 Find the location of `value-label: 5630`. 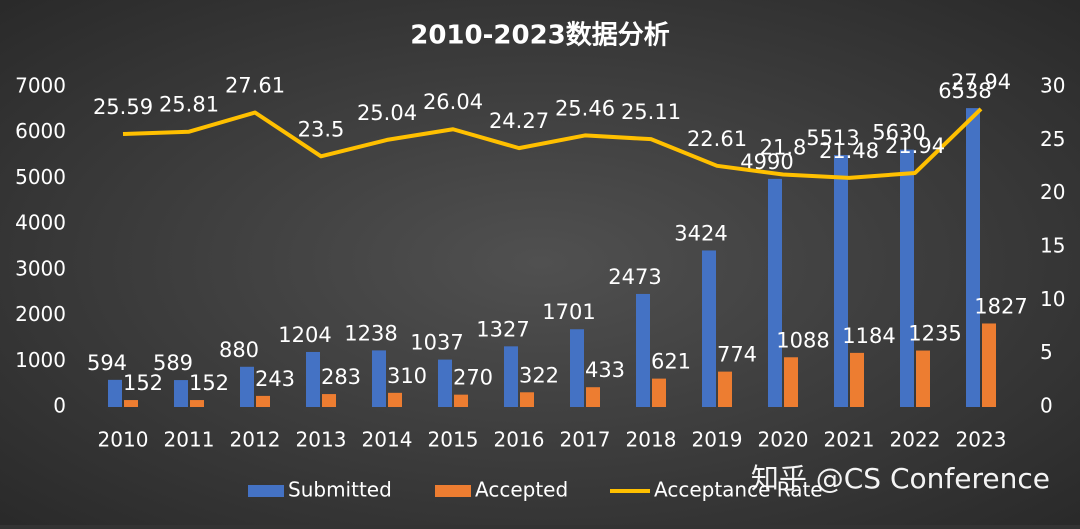

value-label: 5630 is located at coordinates (898, 133).